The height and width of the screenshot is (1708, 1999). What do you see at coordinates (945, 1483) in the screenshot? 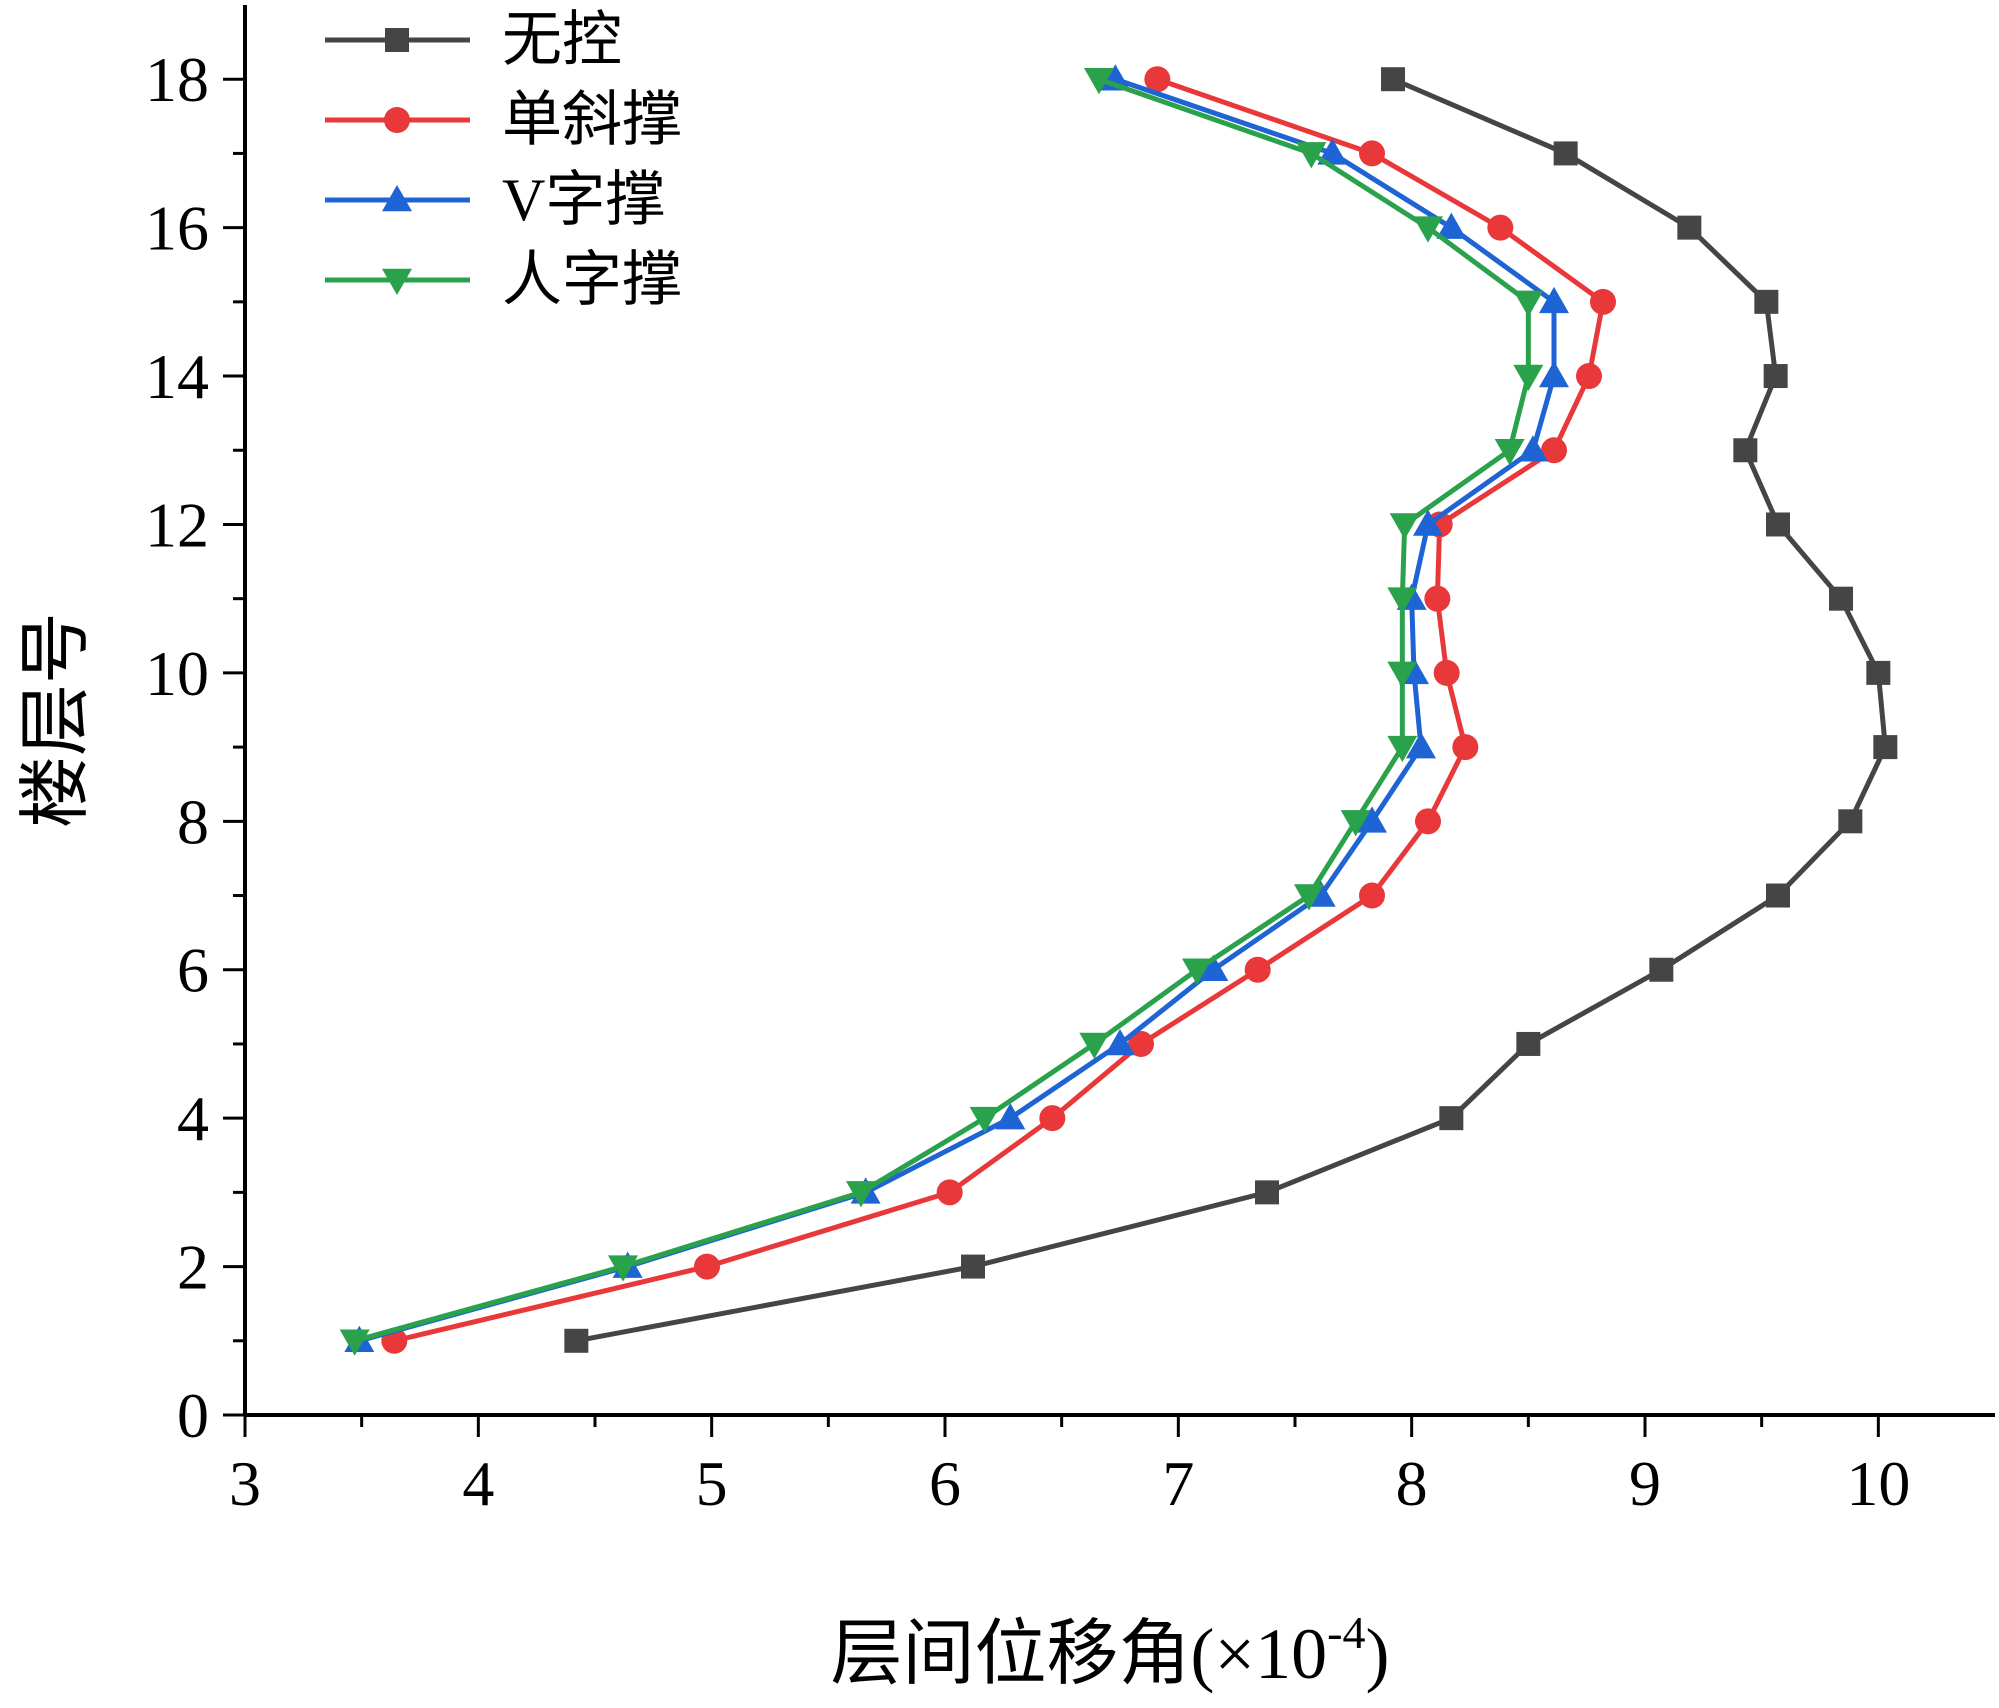
I see `x-tick-label: 6` at bounding box center [945, 1483].